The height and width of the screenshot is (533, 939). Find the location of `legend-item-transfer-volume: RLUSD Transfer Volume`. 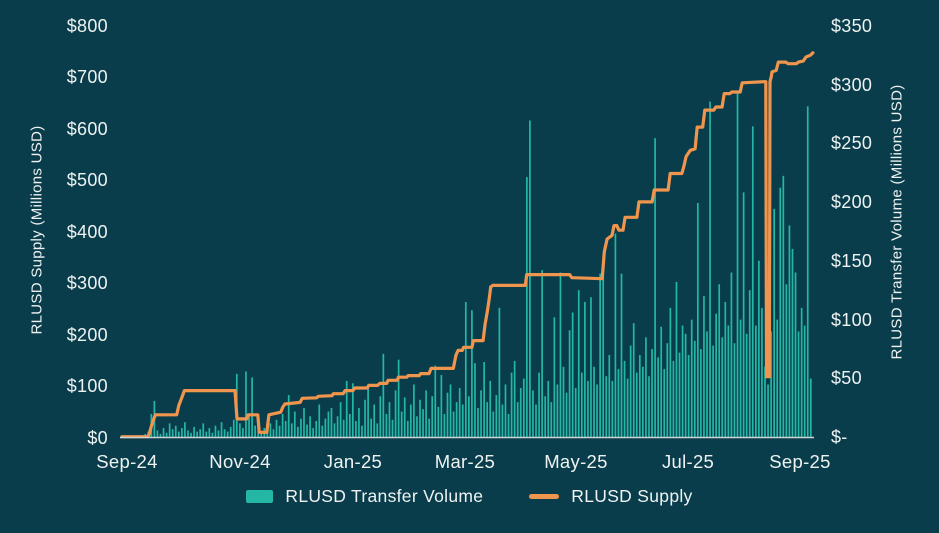

legend-item-transfer-volume: RLUSD Transfer Volume is located at coordinates (364, 496).